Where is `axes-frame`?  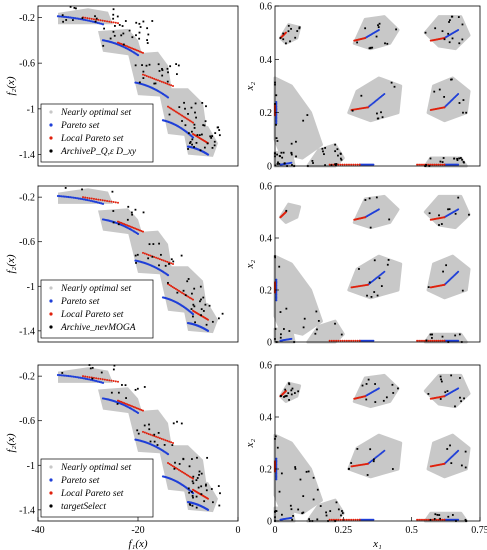 axes-frame is located at coordinates (377, 86).